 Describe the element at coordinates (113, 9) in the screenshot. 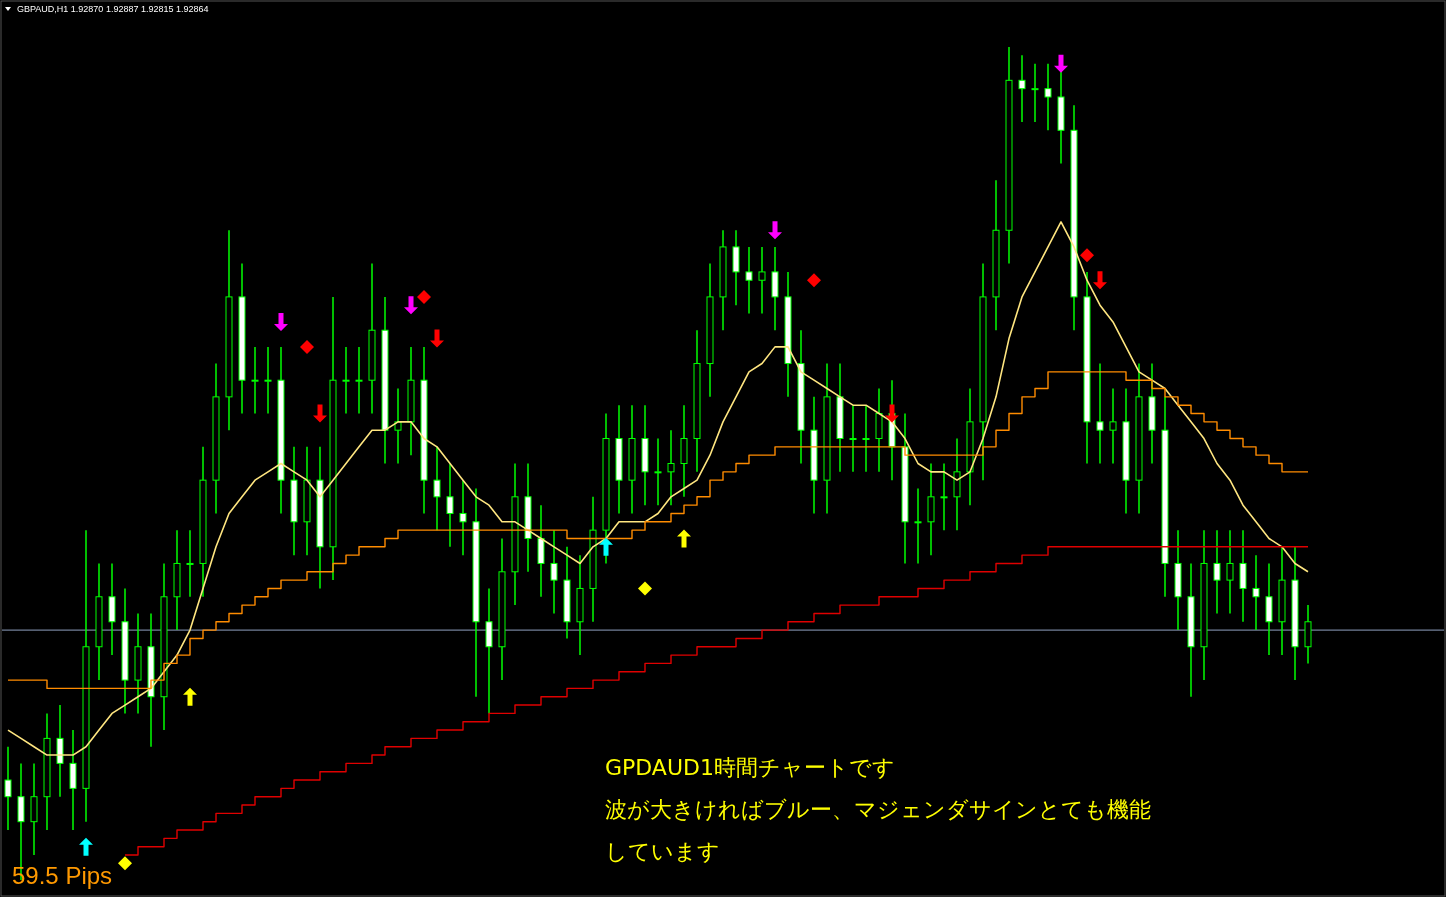

I see `chart-title: GBPAUD,H1 1.92870 1.92887 1.92815 1.92864` at that location.